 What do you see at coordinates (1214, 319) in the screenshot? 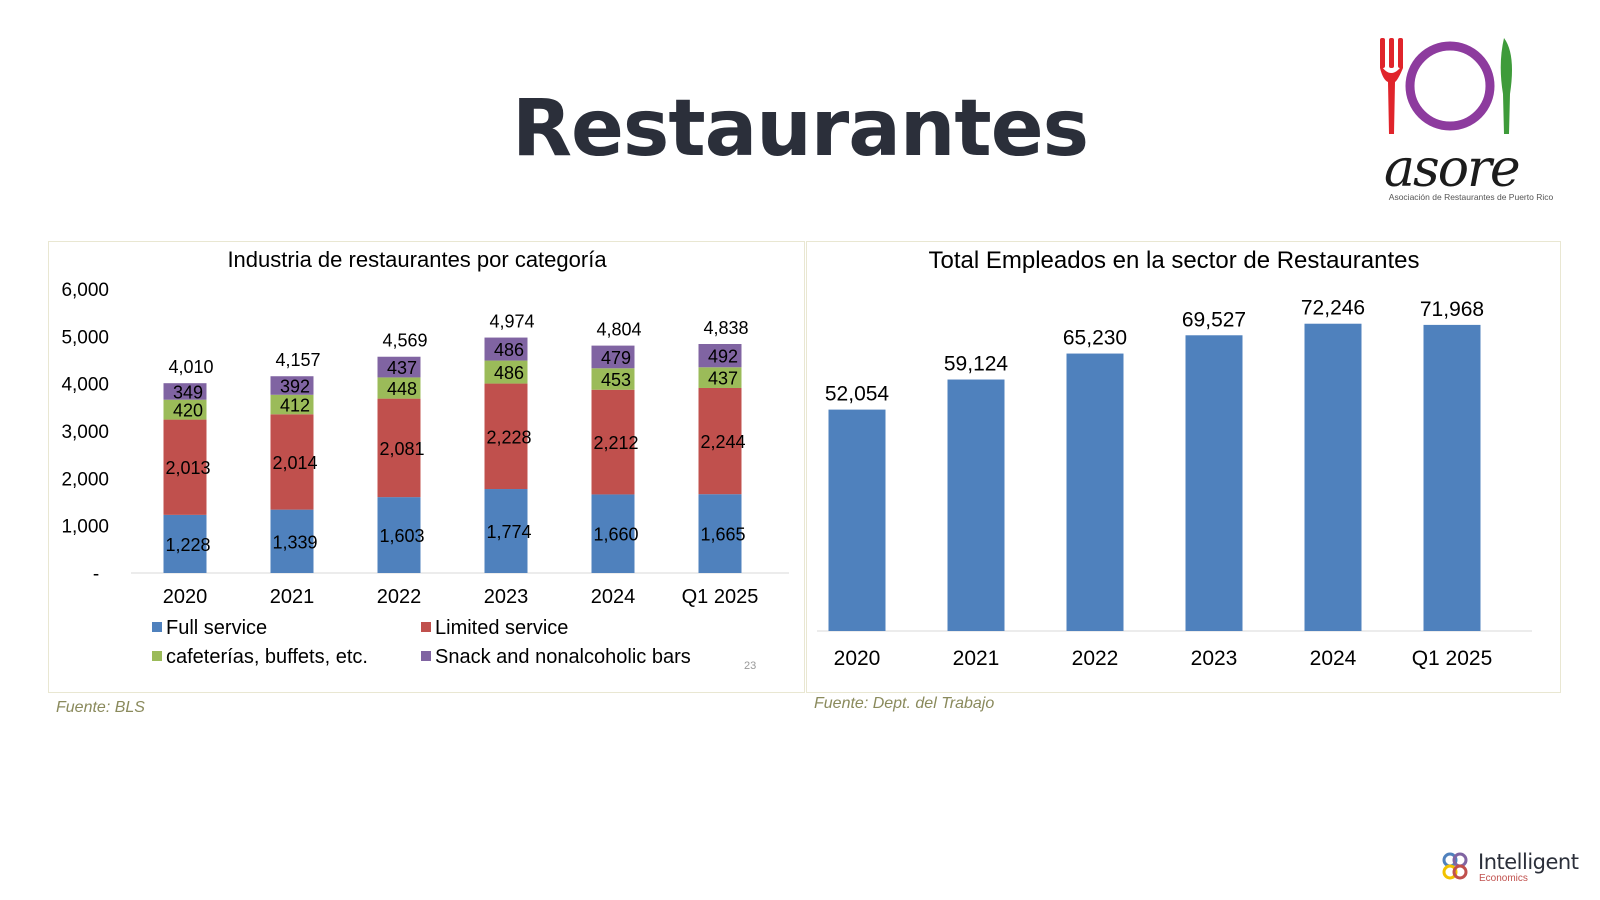
I see `data-label: 69,527` at bounding box center [1214, 319].